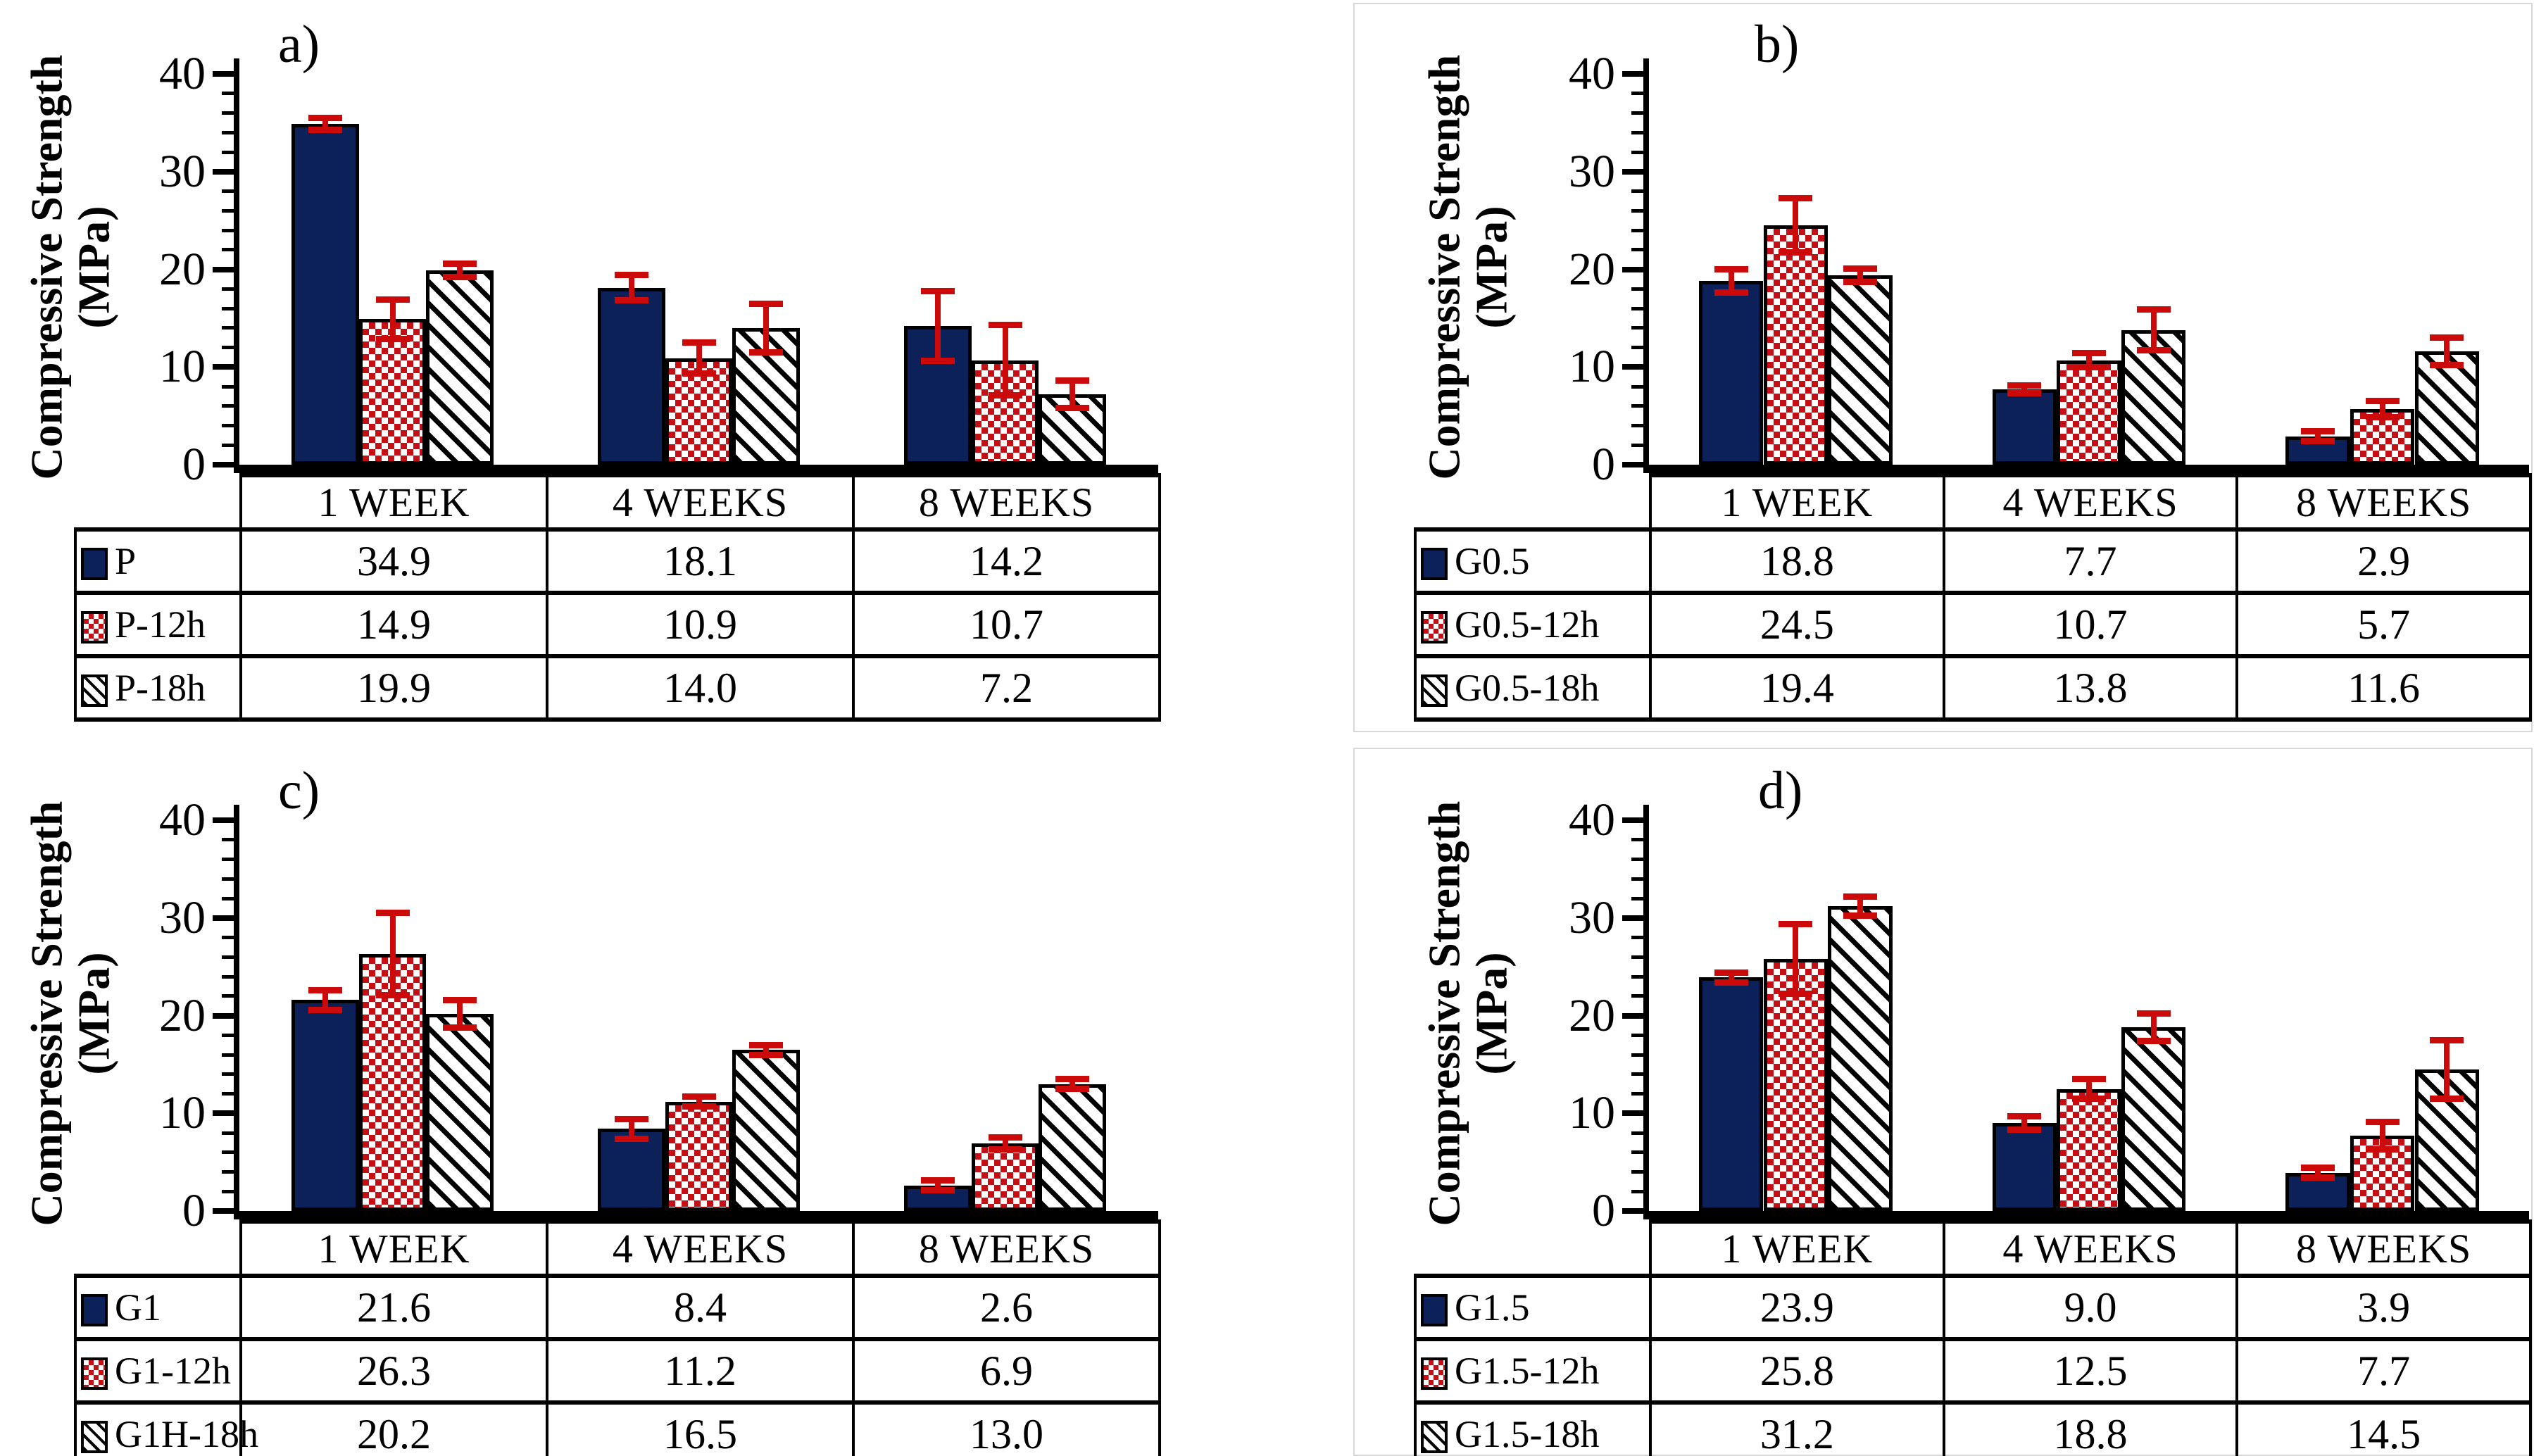 The image size is (2534, 1456). I want to click on bar-g1-5-1-week, so click(1731, 1094).